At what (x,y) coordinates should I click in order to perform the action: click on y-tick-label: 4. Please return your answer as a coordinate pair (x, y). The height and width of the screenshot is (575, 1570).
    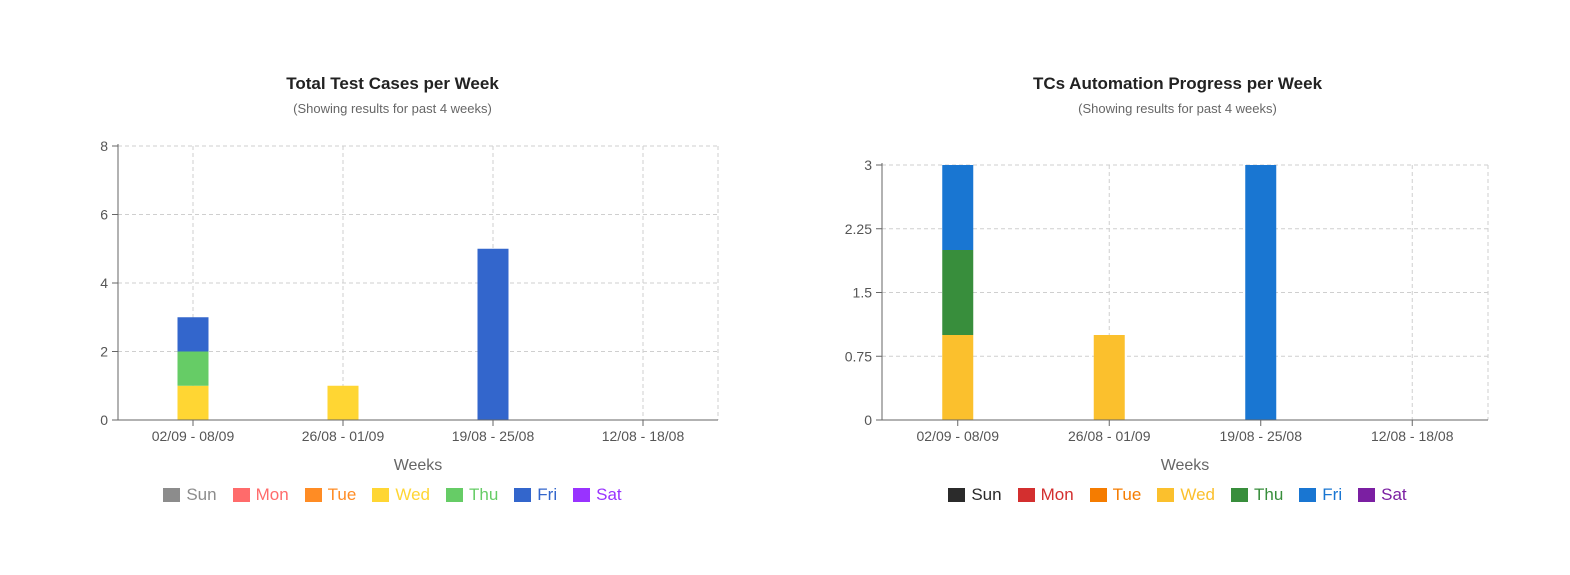
    Looking at the image, I should click on (104, 283).